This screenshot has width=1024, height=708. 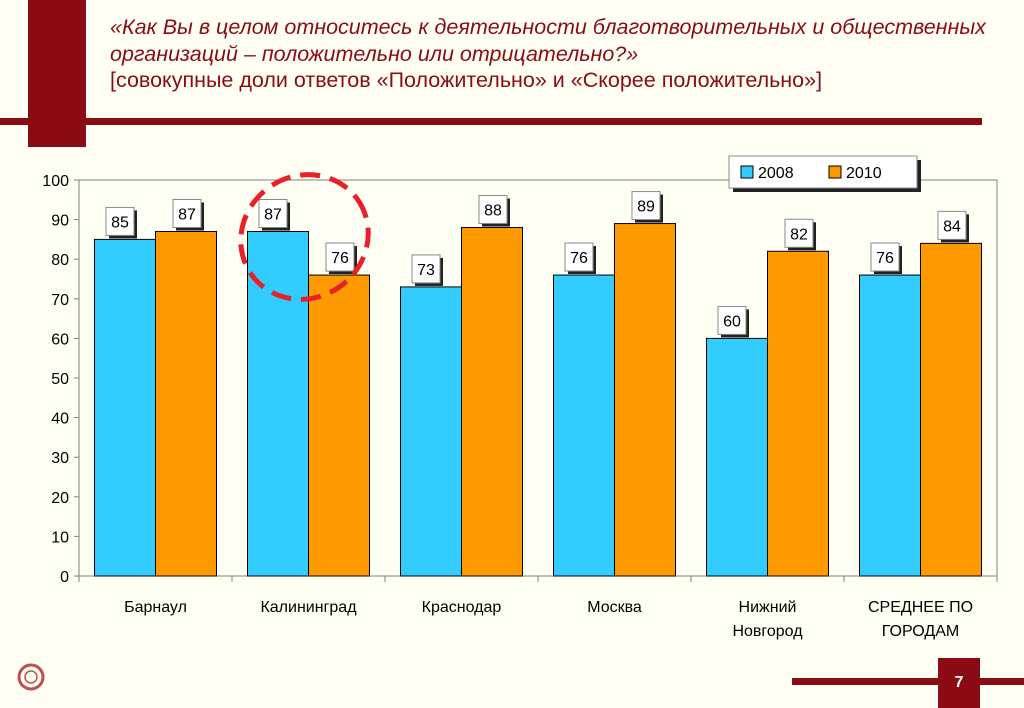 I want to click on data-label: 84, so click(x=952, y=226).